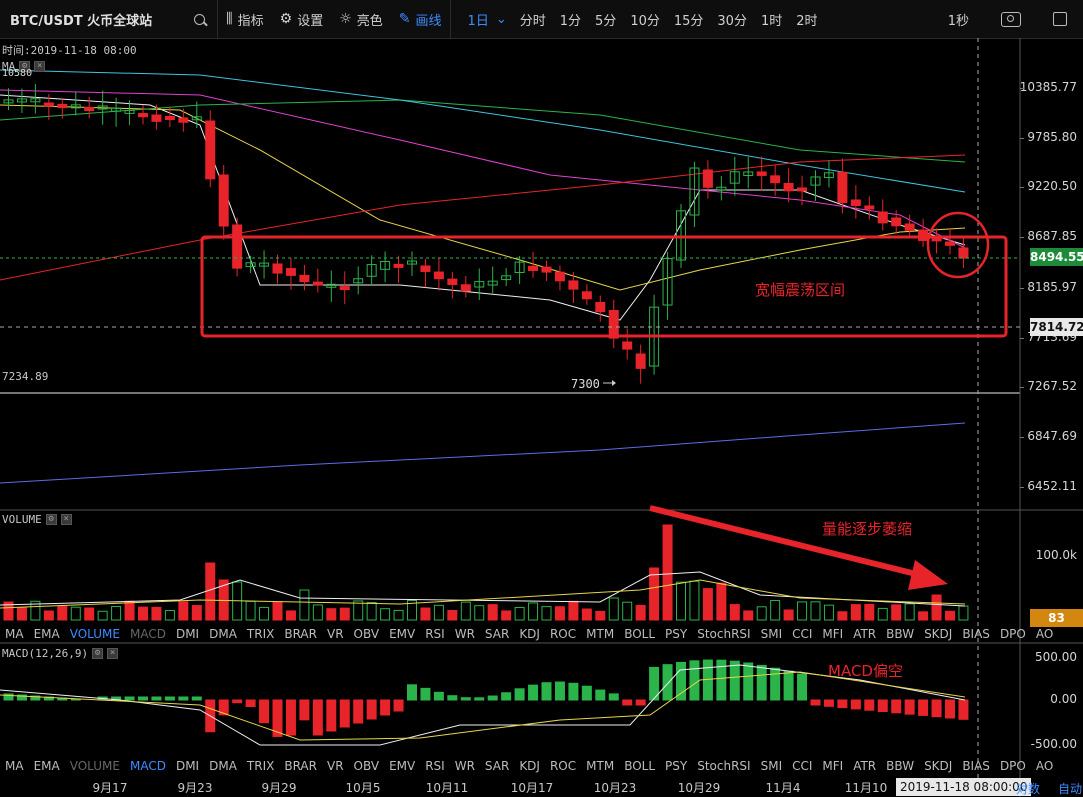 Image resolution: width=1083 pixels, height=797 pixels. What do you see at coordinates (286, 19) in the screenshot?
I see `gear-icon: ⚙` at bounding box center [286, 19].